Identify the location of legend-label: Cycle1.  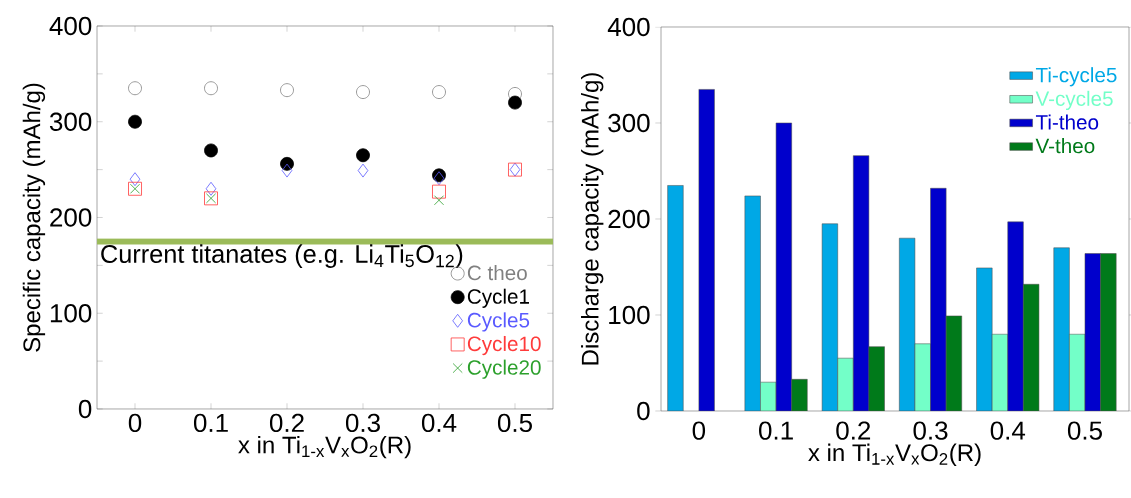
(498, 298).